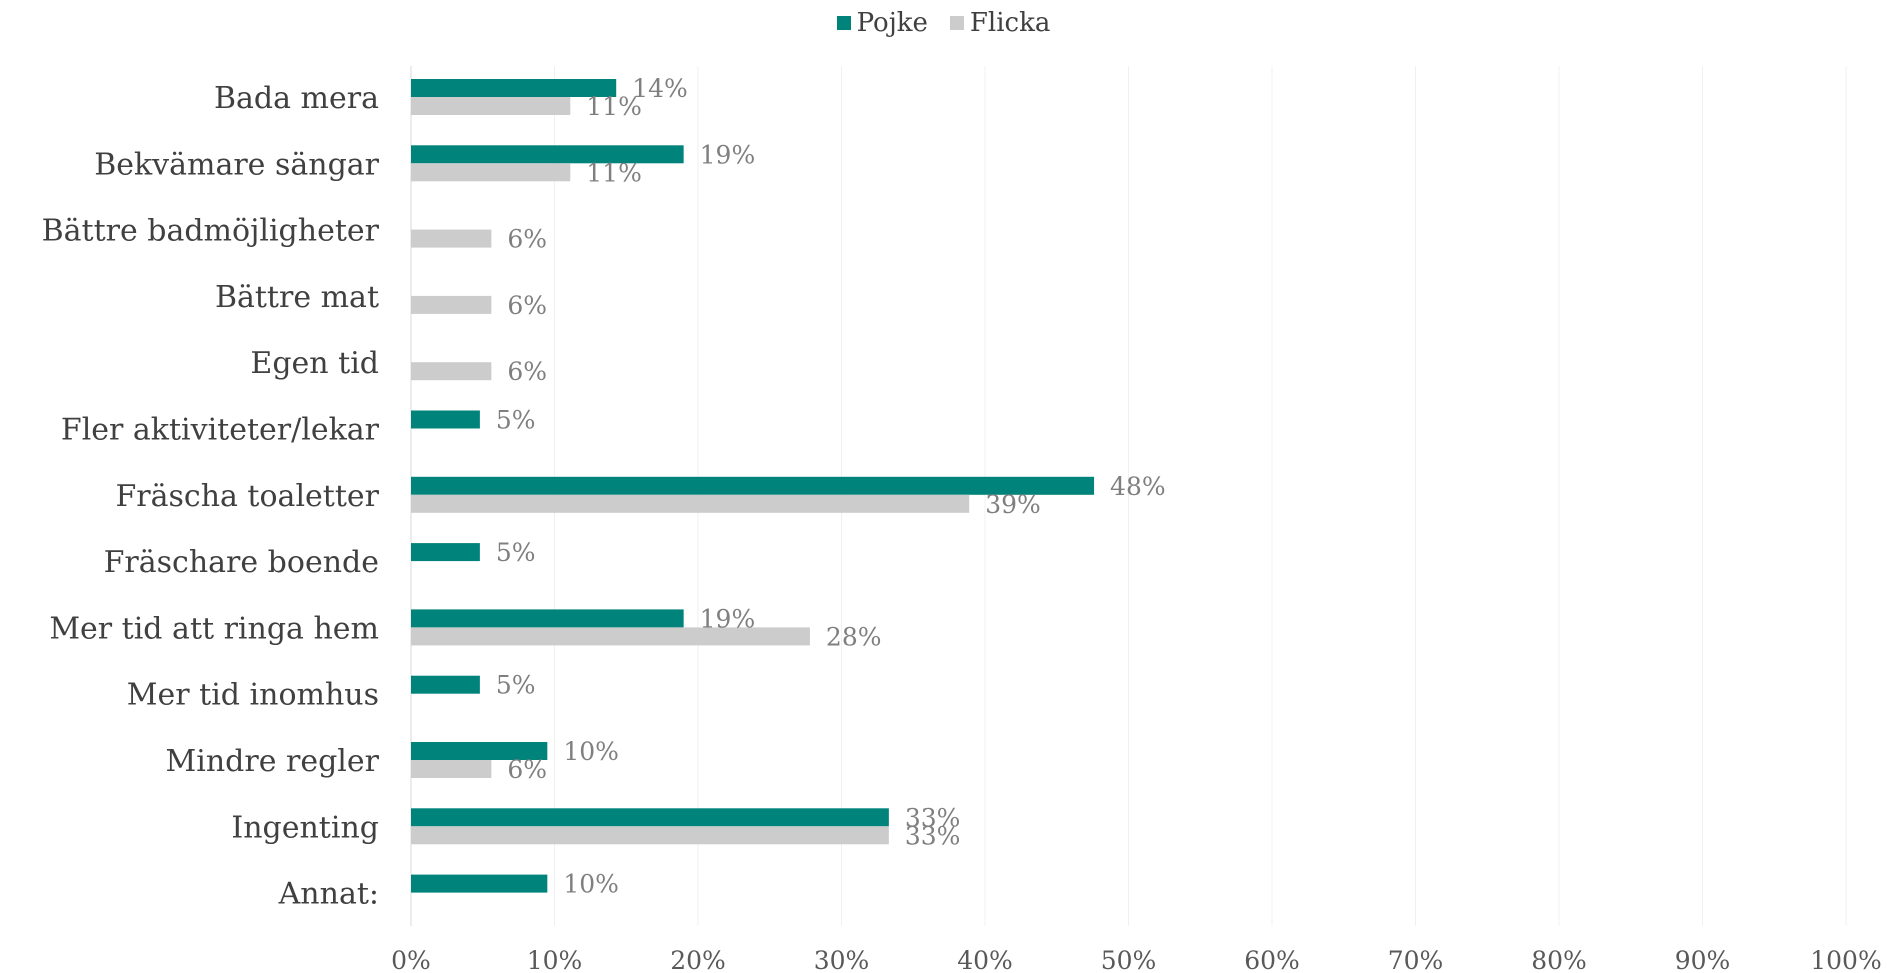 This screenshot has width=1887, height=973. I want to click on legend-swatch-flicka, so click(956, 23).